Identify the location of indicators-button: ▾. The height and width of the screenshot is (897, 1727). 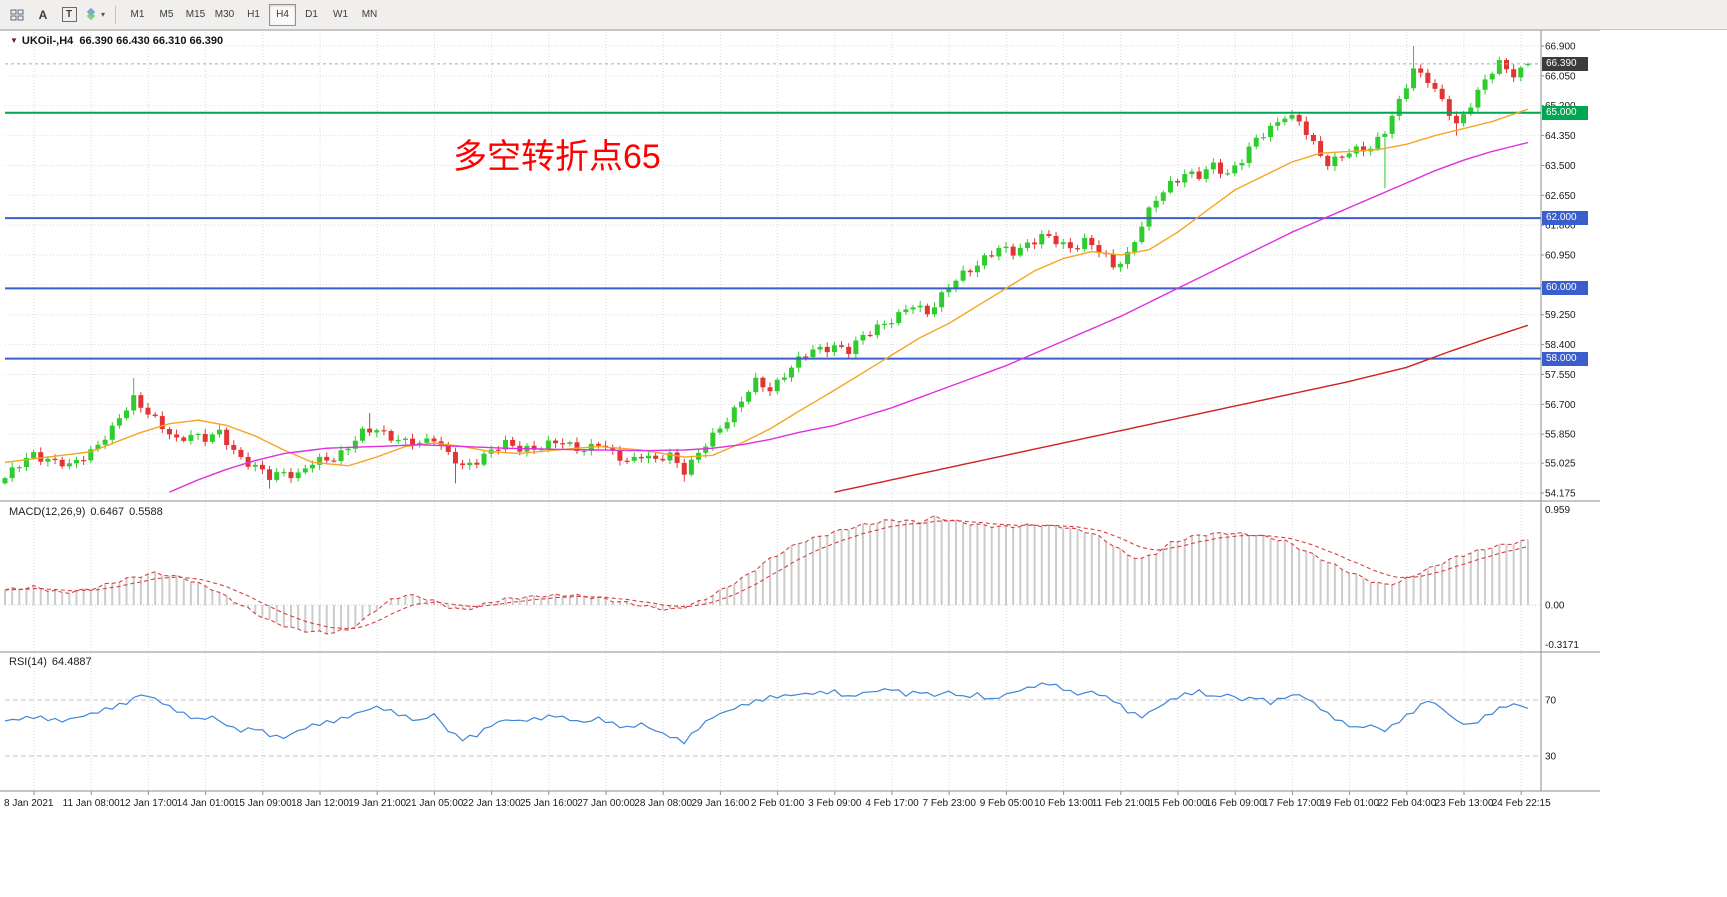
(95, 15).